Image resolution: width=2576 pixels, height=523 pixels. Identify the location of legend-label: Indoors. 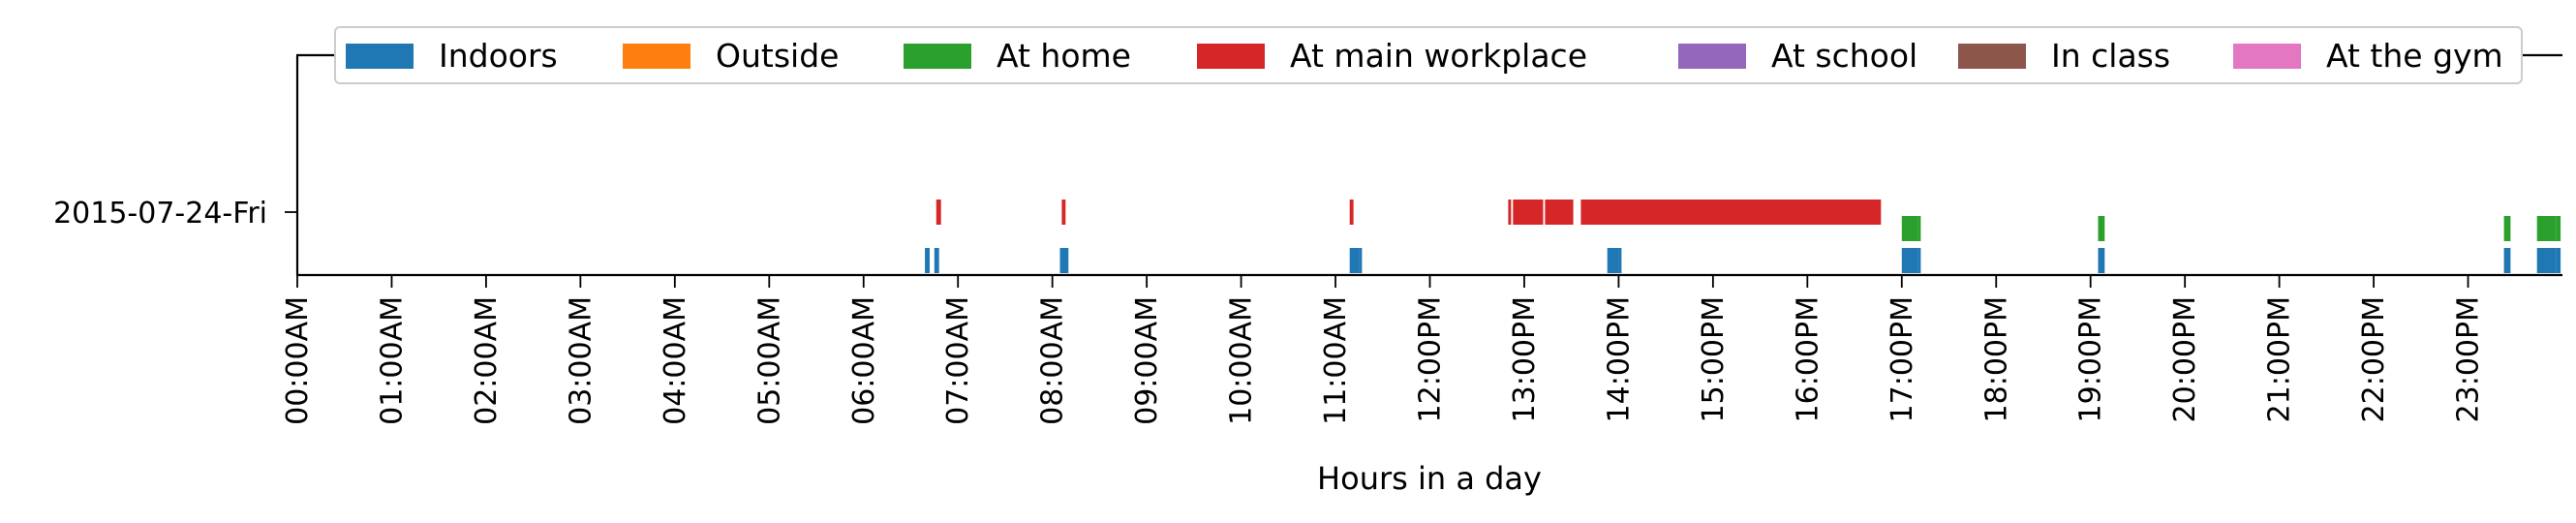
(498, 56).